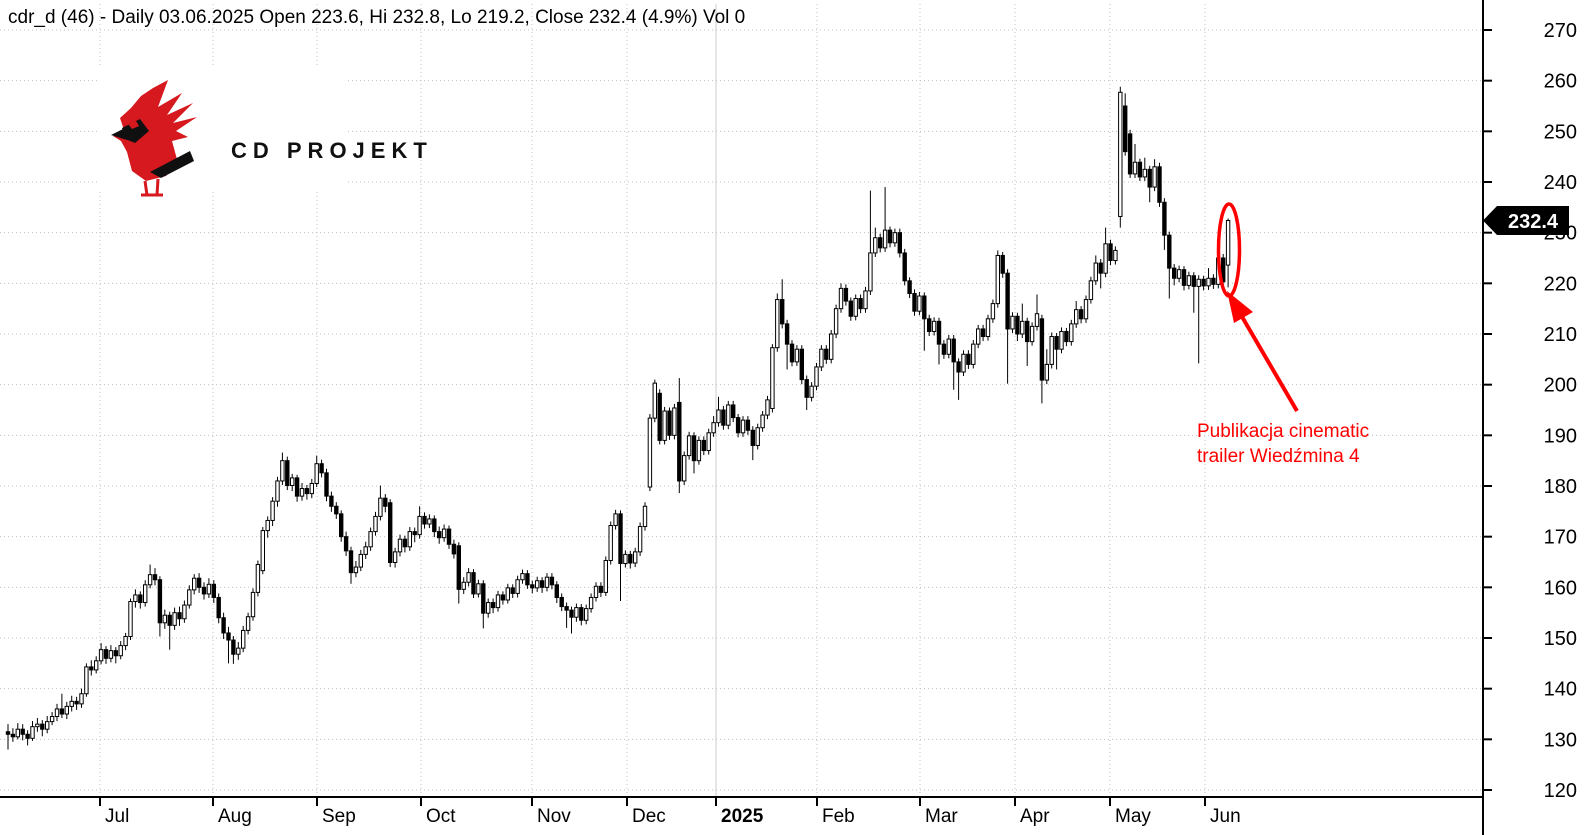 This screenshot has width=1585, height=835. What do you see at coordinates (1278, 456) in the screenshot?
I see `annotation-text-line2: trailer Wiedźmina 4` at bounding box center [1278, 456].